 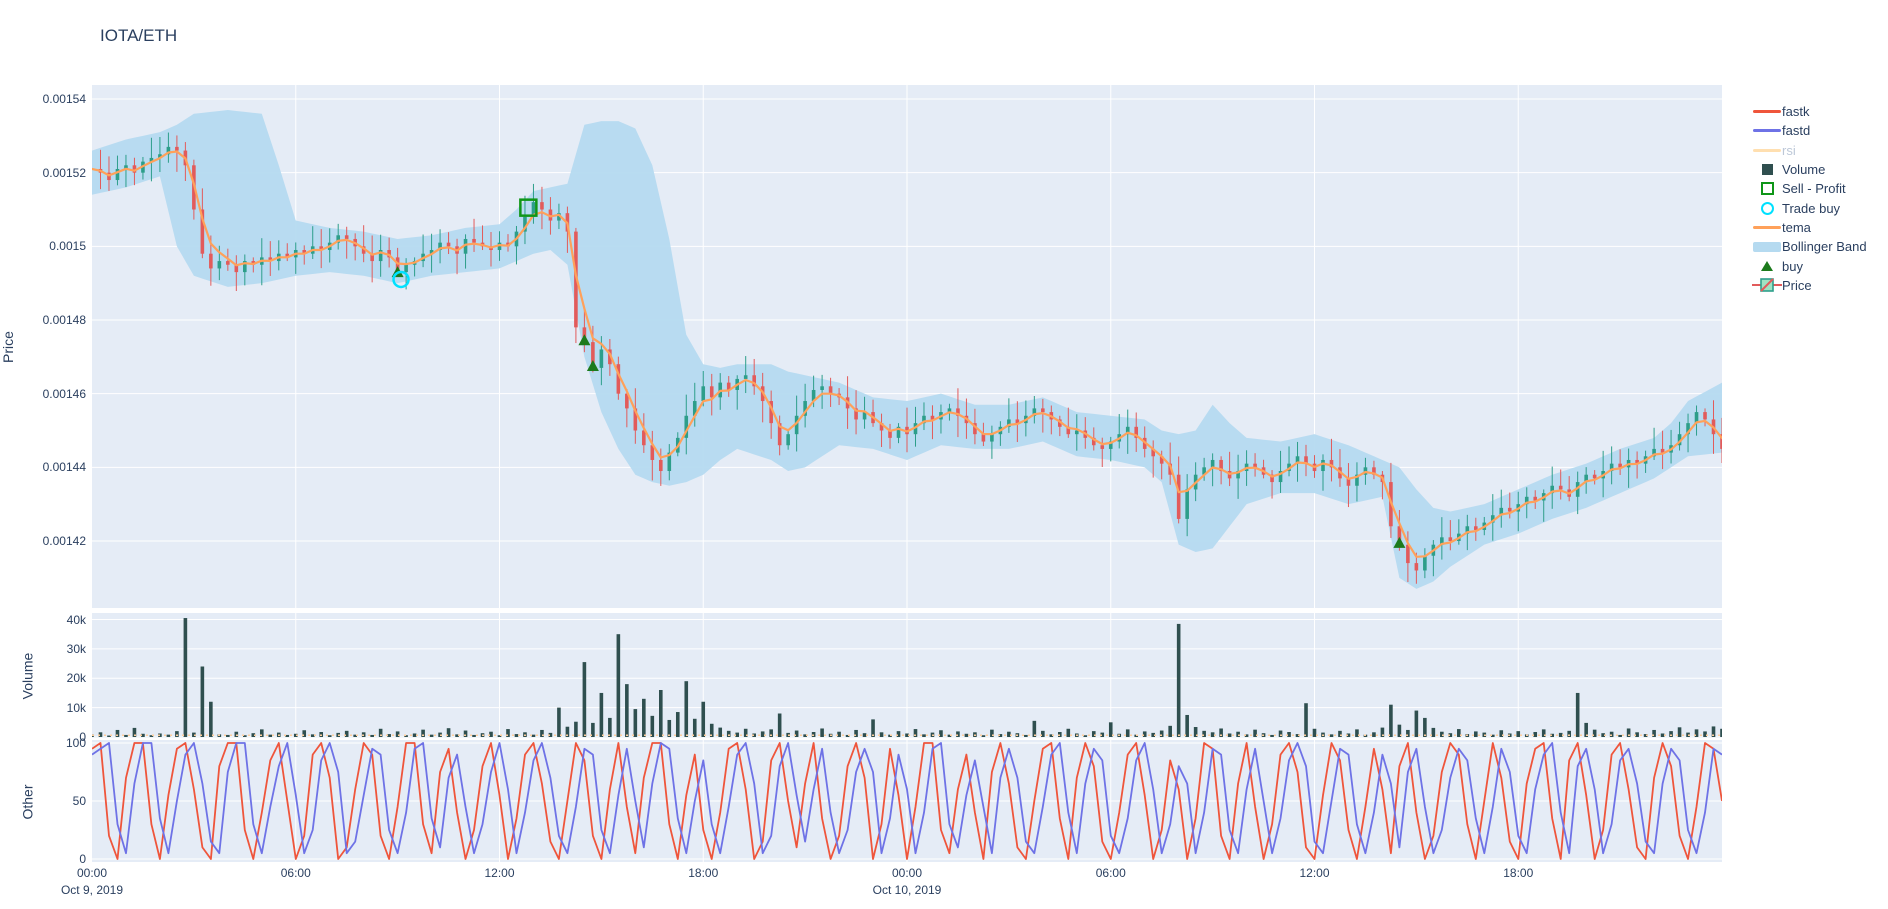 What do you see at coordinates (75, 743) in the screenshot?
I see `other-tick-label: 100` at bounding box center [75, 743].